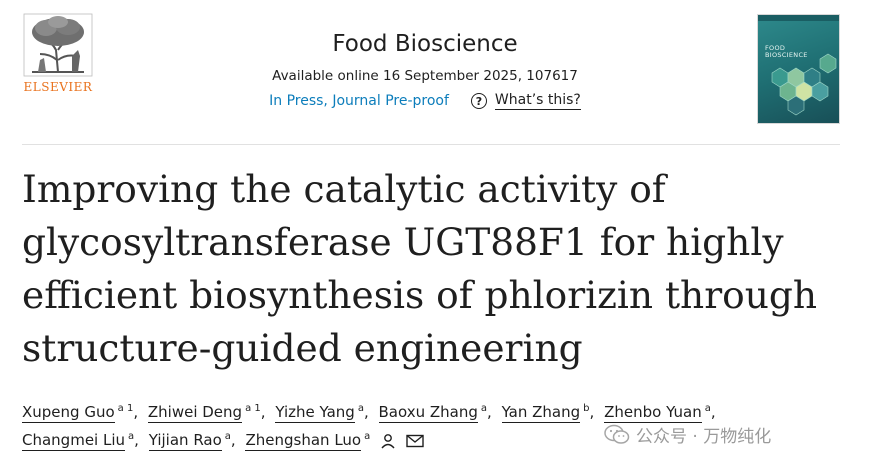 This screenshot has width=870, height=469. What do you see at coordinates (775, 48) in the screenshot?
I see `cover-title-line: FOOD` at bounding box center [775, 48].